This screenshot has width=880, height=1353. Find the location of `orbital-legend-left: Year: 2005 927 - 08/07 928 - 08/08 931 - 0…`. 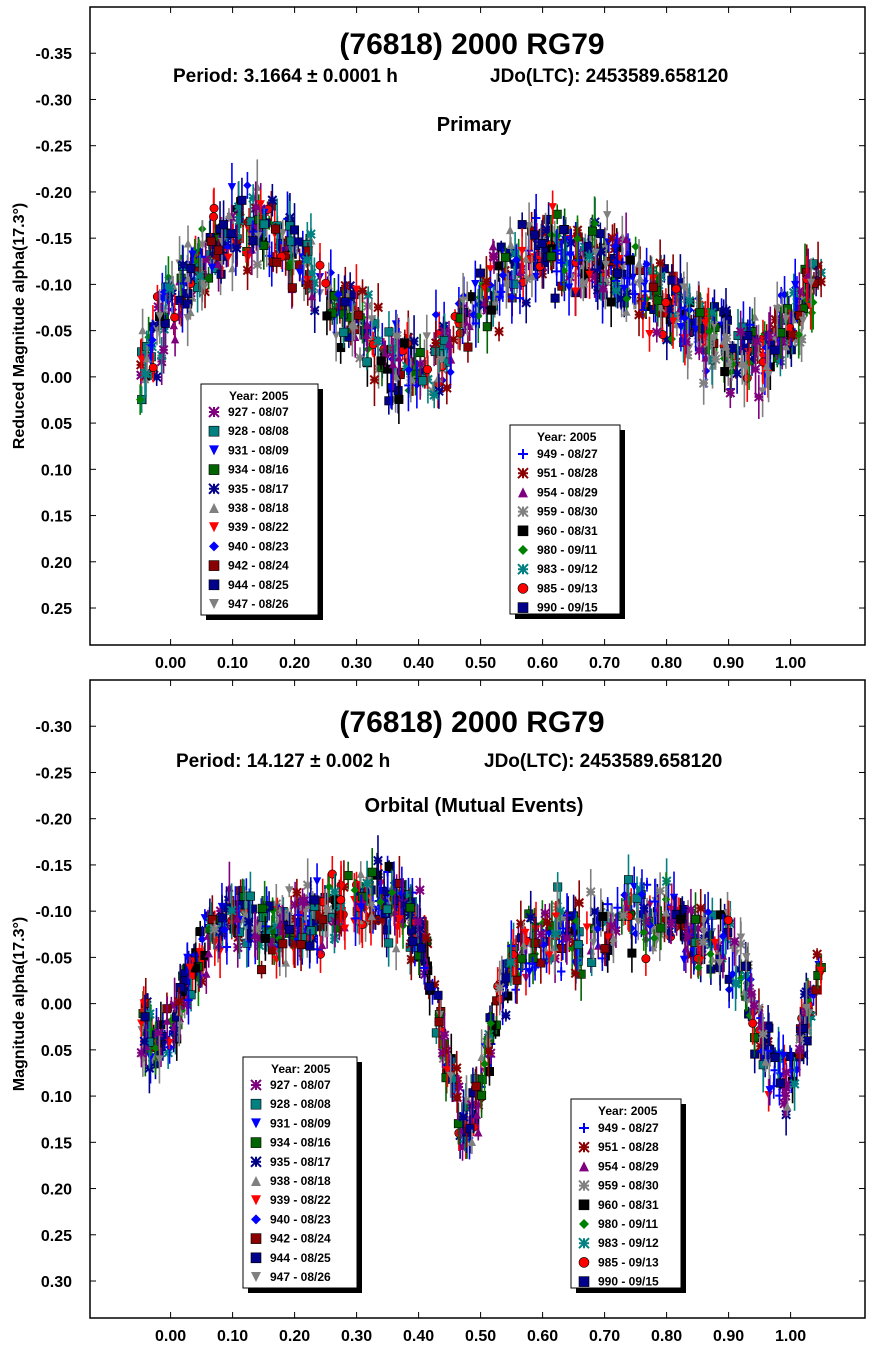

orbital-legend-left: Year: 2005 927 - 08/07 928 - 08/08 931 - 0… is located at coordinates (302, 1174).